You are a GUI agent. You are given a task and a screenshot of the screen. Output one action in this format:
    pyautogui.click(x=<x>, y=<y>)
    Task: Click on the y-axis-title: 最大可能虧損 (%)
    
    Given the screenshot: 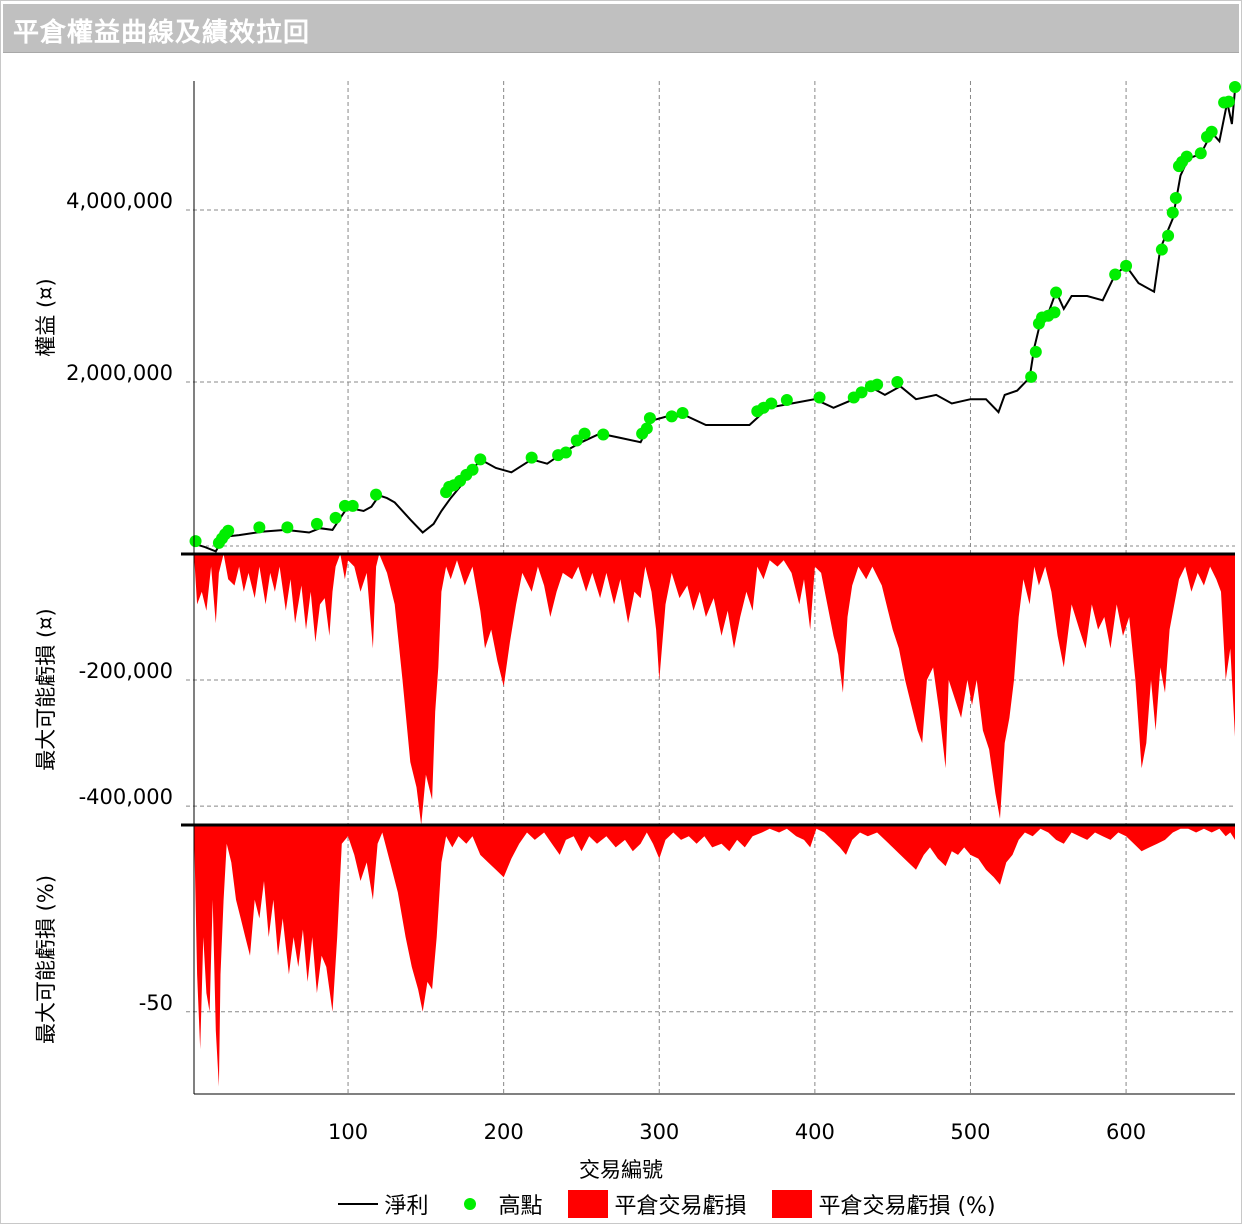 What is the action you would take?
    pyautogui.click(x=46, y=959)
    